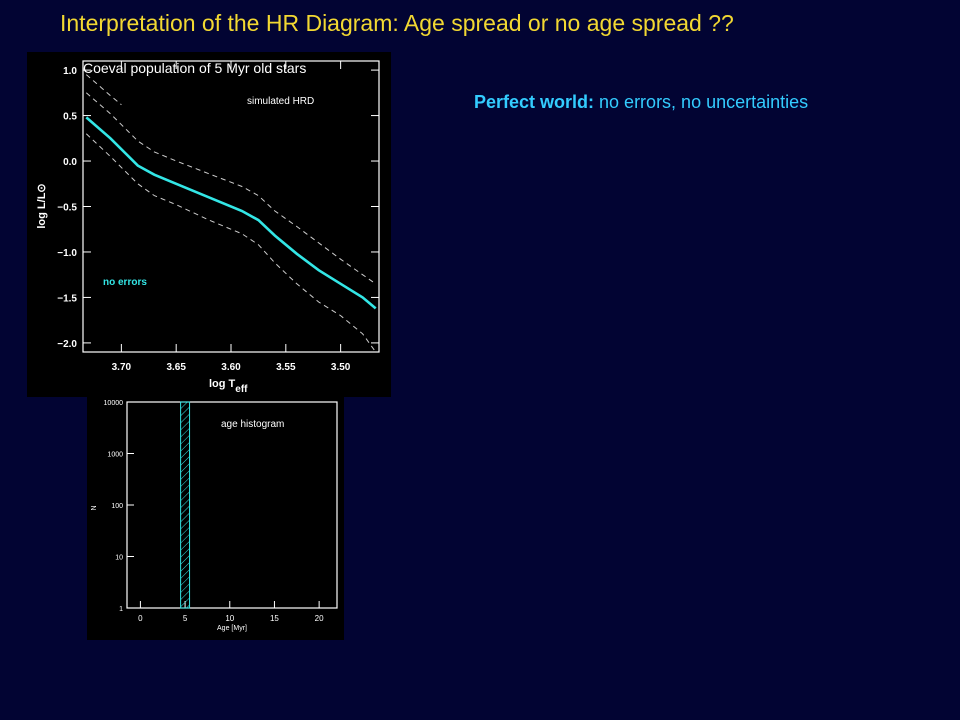  What do you see at coordinates (115, 455) in the screenshot?
I see `histogram-y-tick-label: 1000` at bounding box center [115, 455].